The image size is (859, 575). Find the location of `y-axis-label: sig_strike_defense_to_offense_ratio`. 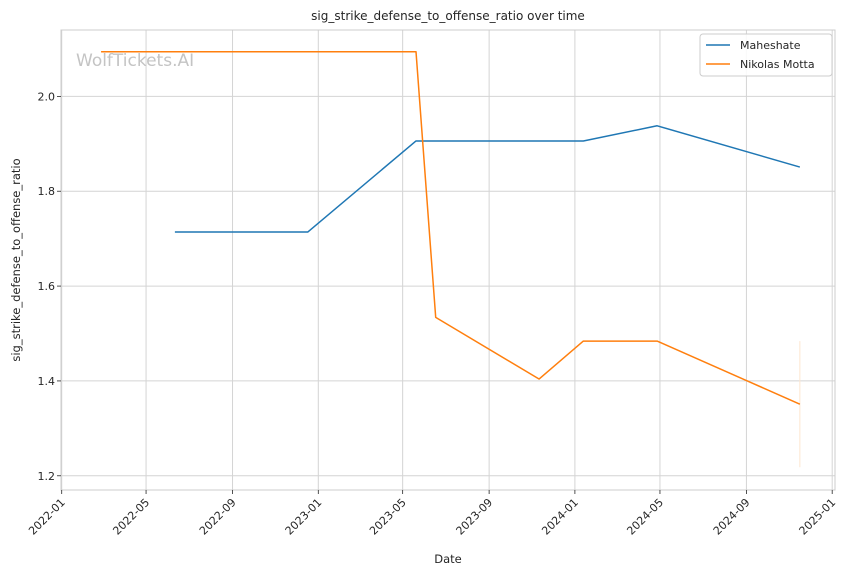

y-axis-label: sig_strike_defense_to_offense_ratio is located at coordinates (16, 259).